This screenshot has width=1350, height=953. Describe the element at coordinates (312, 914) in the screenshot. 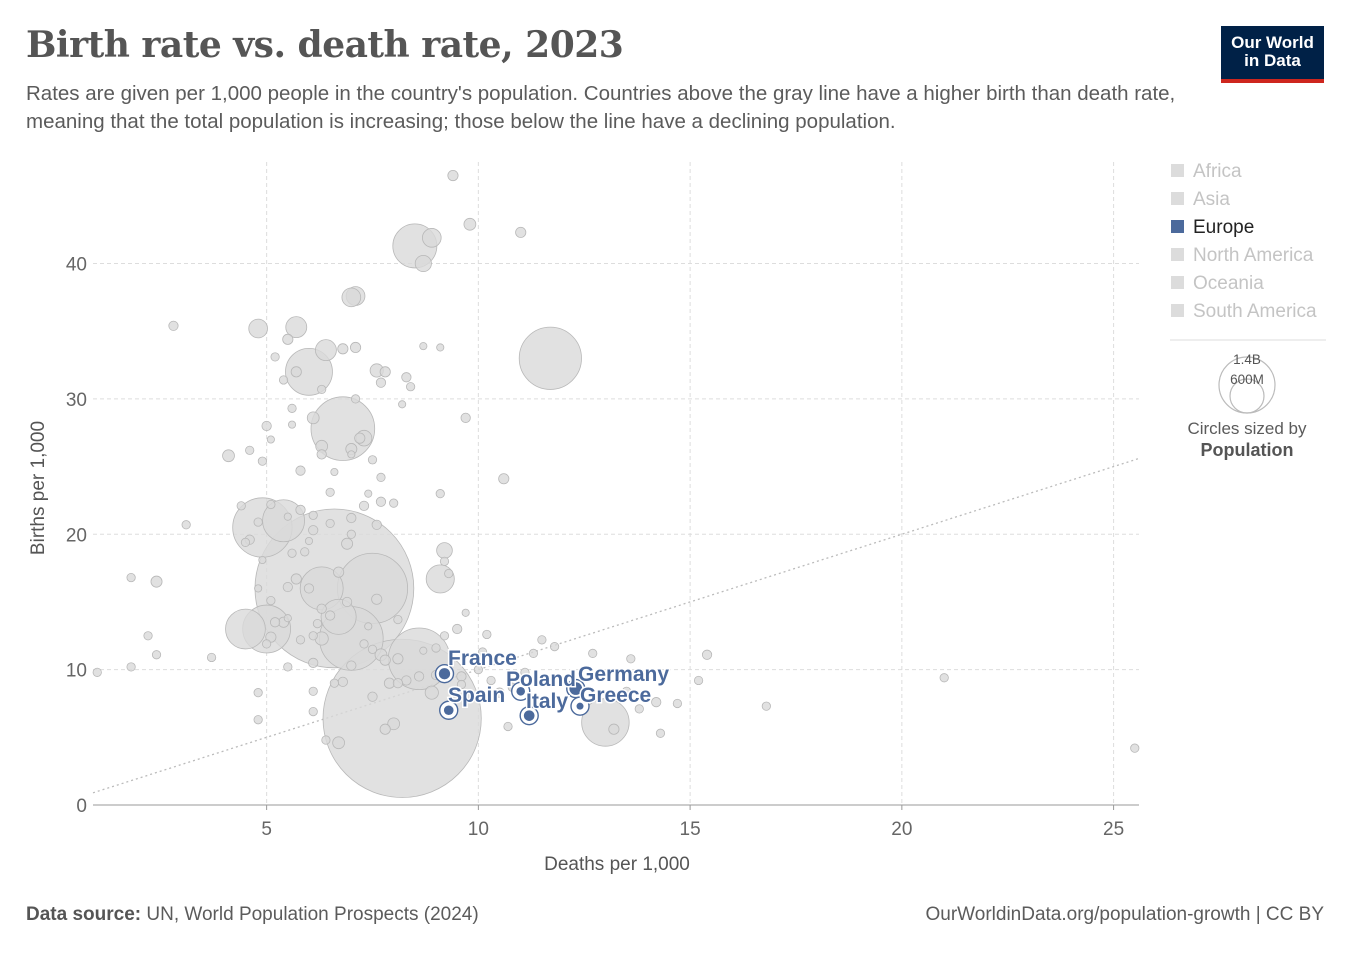

I see `data-source-text: UN, World Population Prospects (2024)` at that location.